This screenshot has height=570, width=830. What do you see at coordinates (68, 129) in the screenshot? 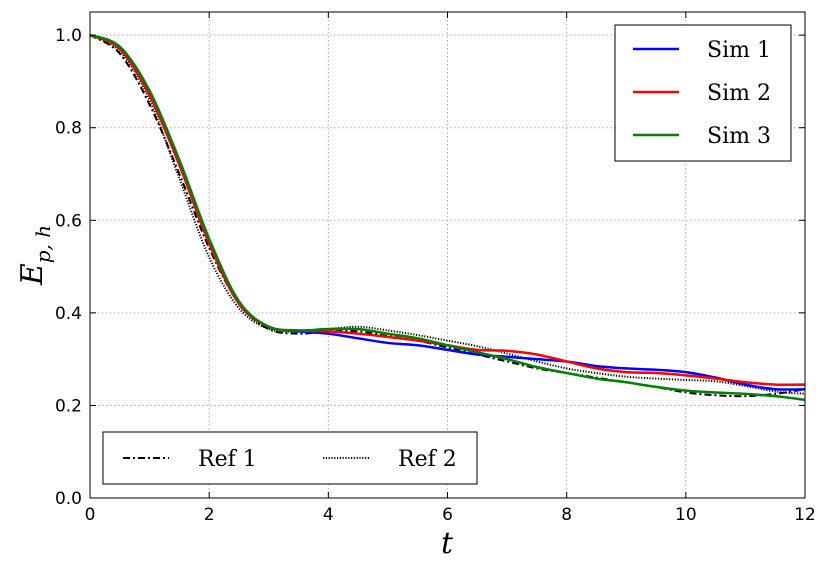
I see `y-tick-label: 0.8` at bounding box center [68, 129].